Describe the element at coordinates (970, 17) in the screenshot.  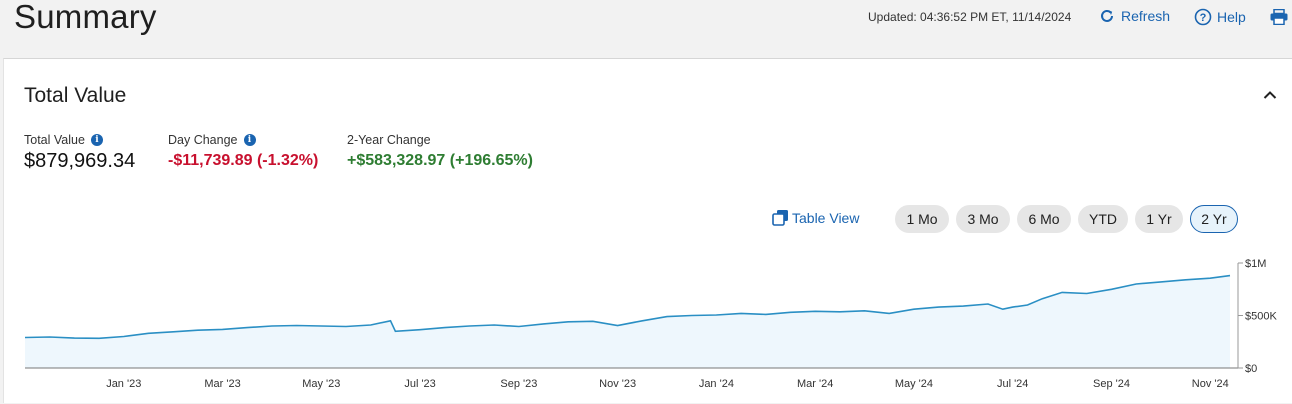
I see `updated-timestamp: Updated: 04:36:52 PM ET, 11/14/2024` at that location.